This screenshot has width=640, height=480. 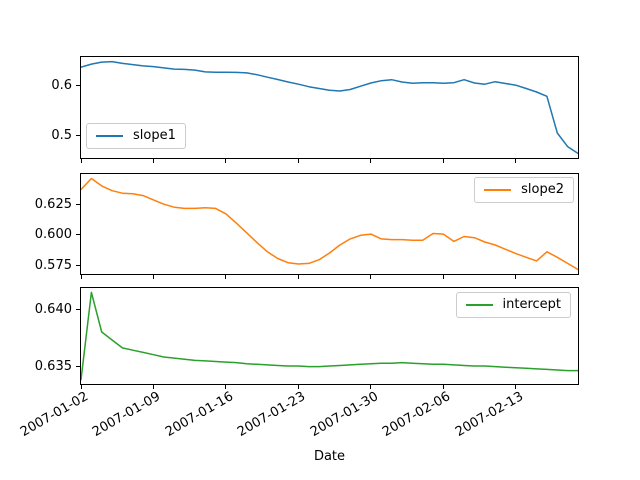 What do you see at coordinates (329, 456) in the screenshot?
I see `x-axis-label: Date` at bounding box center [329, 456].